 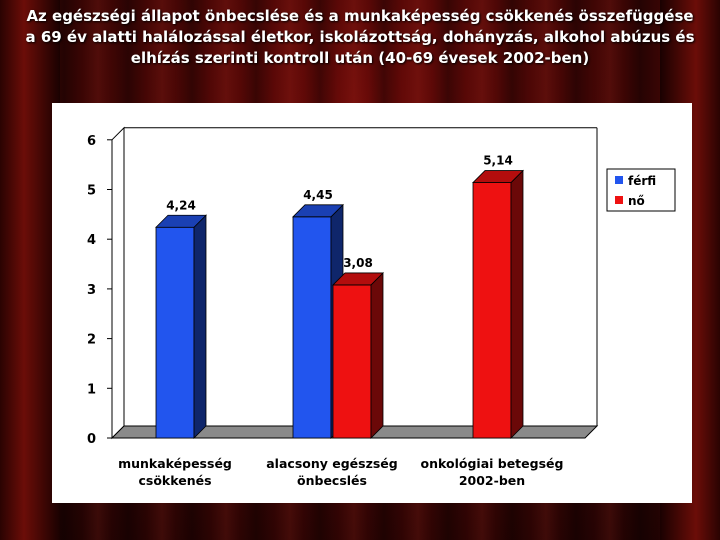 I want to click on legend-label-no: nő, so click(x=636, y=201).